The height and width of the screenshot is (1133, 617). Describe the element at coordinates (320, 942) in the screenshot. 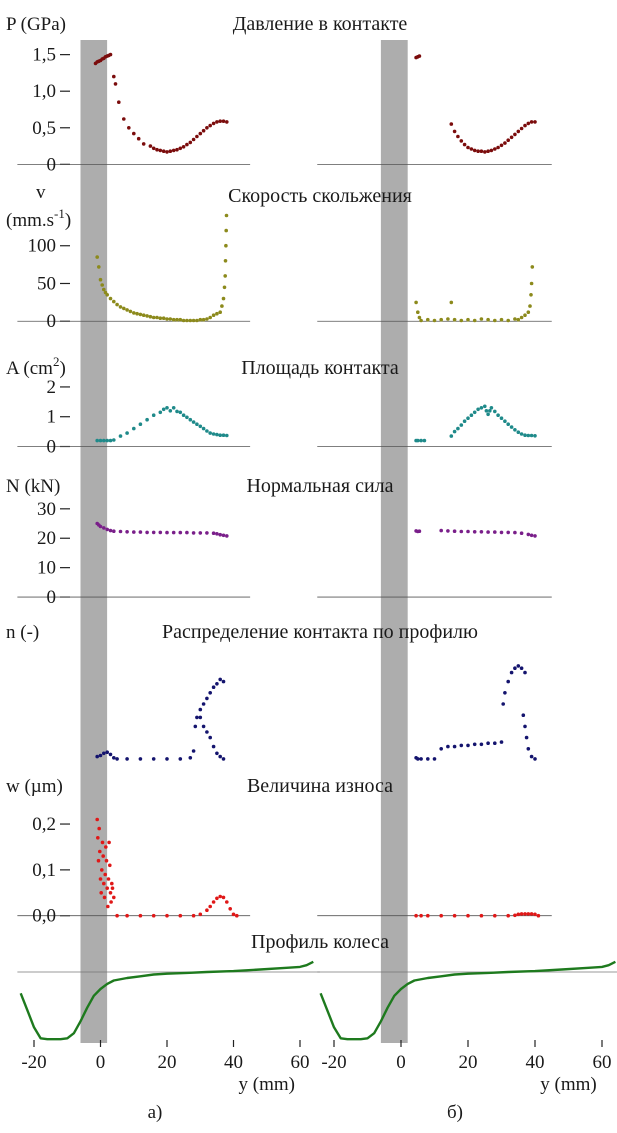

I see `panel-title: Профиль колеса` at that location.